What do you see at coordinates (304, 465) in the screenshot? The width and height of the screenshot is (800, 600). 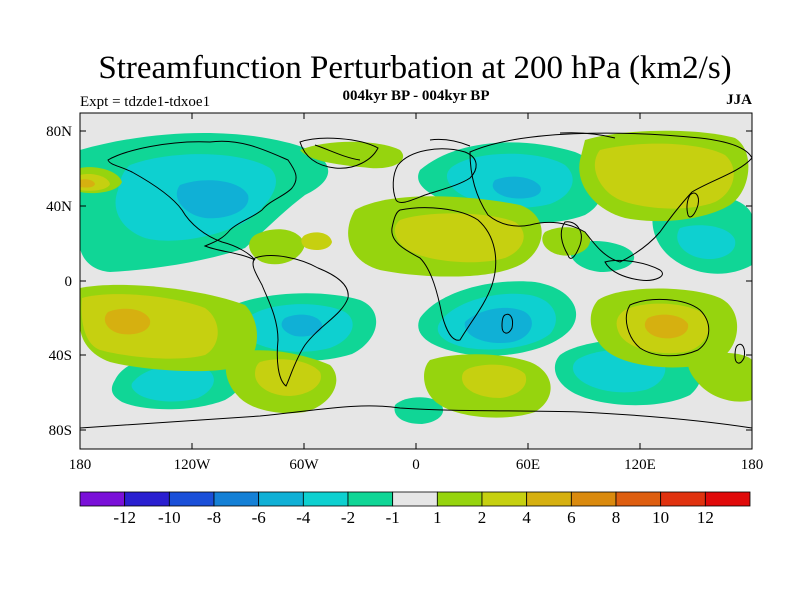 I see `lon-label-60w: 60W` at bounding box center [304, 465].